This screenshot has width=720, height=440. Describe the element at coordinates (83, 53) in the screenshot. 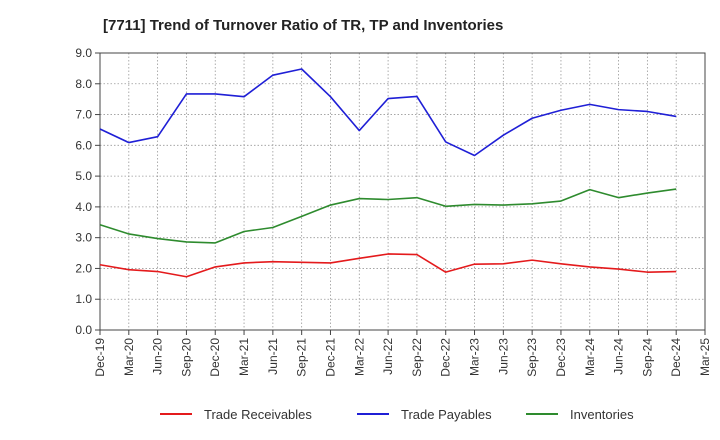

I see `y-tick-label: 9.0` at that location.